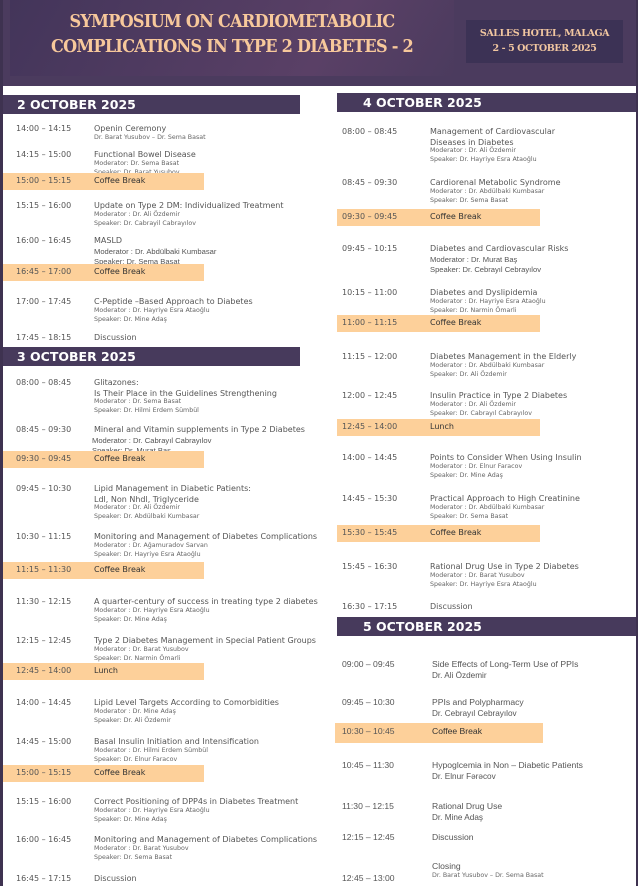 The width and height of the screenshot is (638, 886). What do you see at coordinates (459, 675) in the screenshot?
I see `session-detail: Dr. Ali Özdemir` at bounding box center [459, 675].